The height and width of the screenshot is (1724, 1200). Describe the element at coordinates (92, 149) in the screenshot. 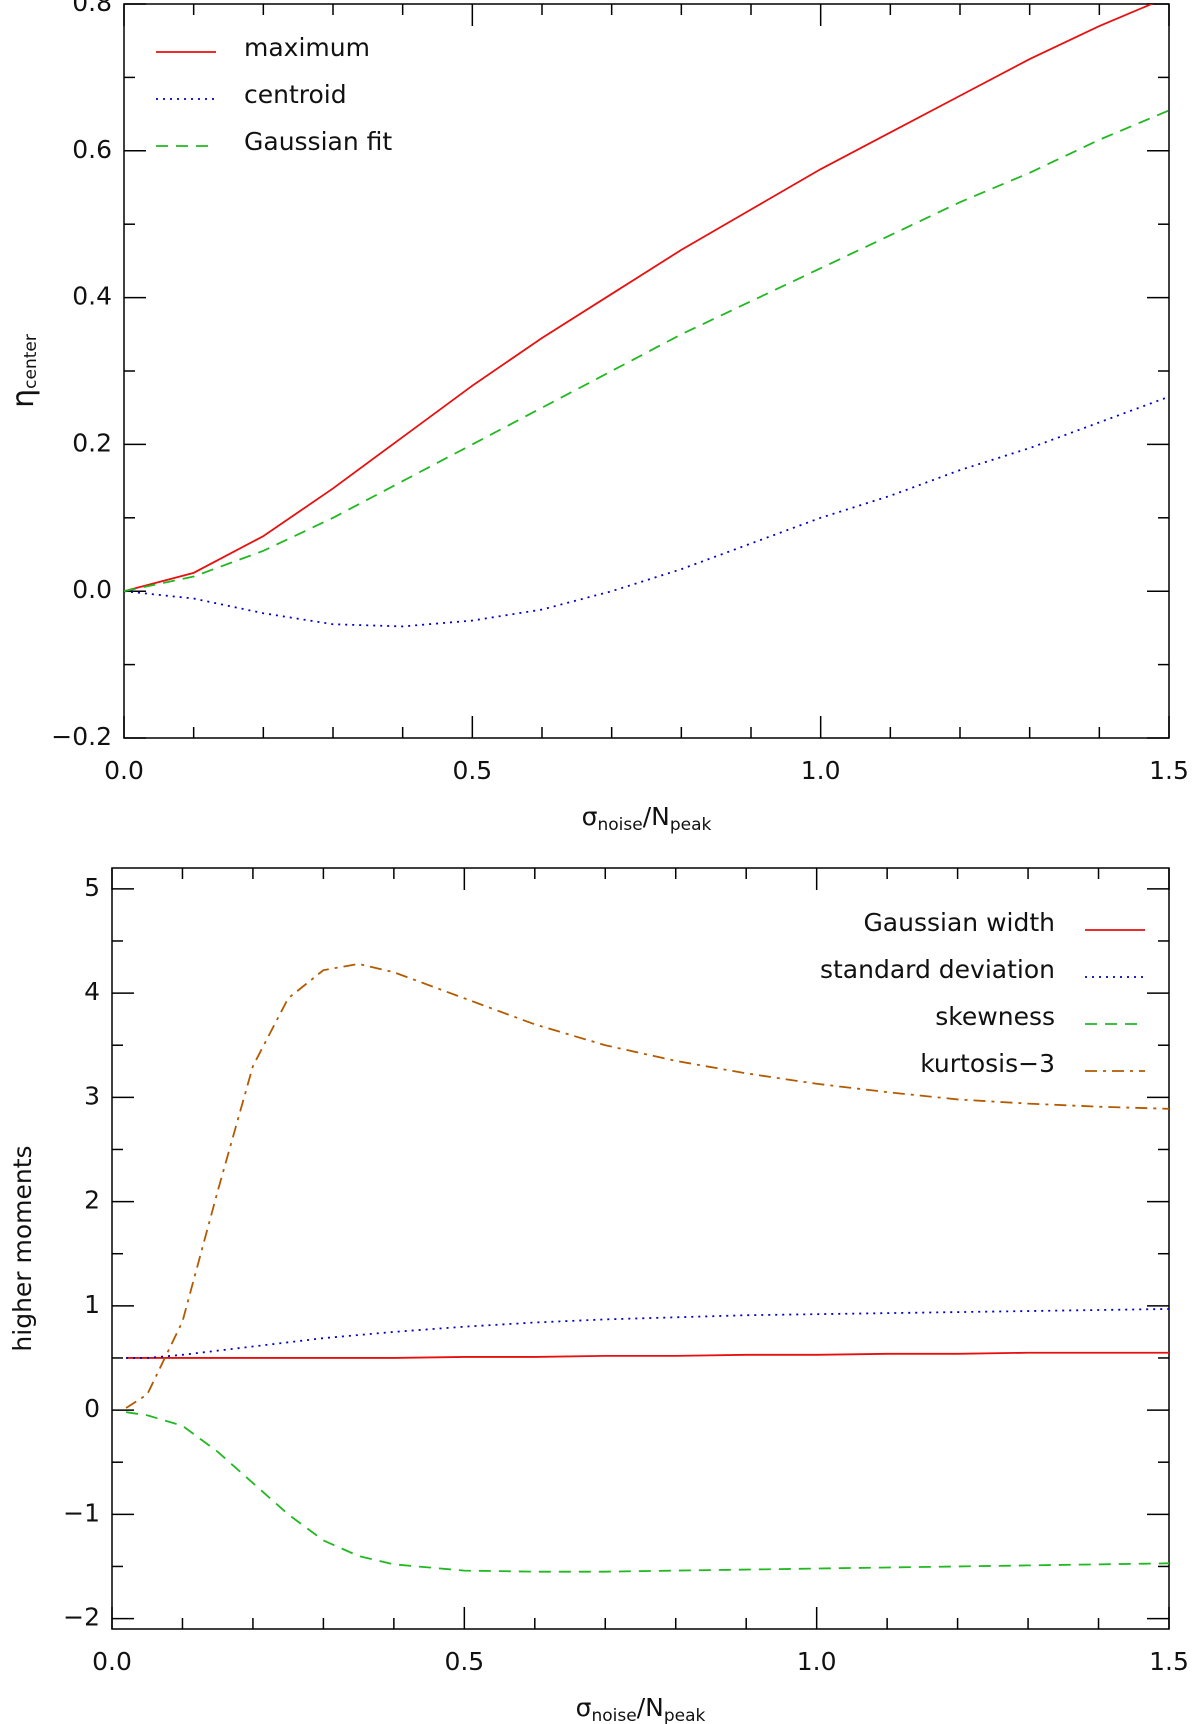

I see `y-tick-label: 0.6` at that location.